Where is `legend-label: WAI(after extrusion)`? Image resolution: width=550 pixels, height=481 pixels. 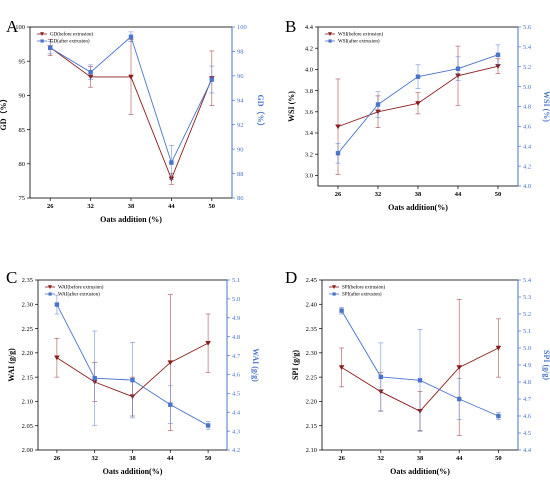 legend-label: WAI(after extrusion) is located at coordinates (79, 295).